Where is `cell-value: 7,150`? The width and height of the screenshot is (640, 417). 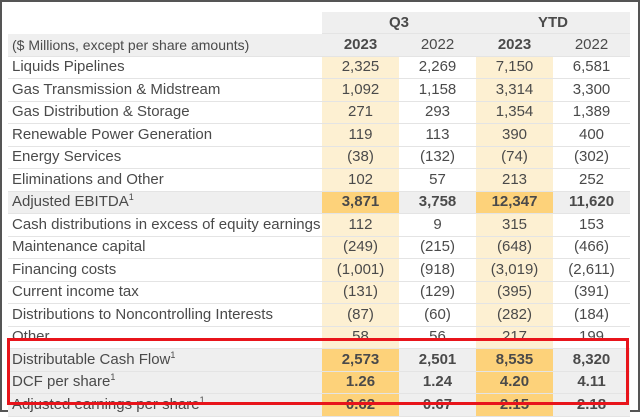
cell-value: 7,150 is located at coordinates (515, 67).